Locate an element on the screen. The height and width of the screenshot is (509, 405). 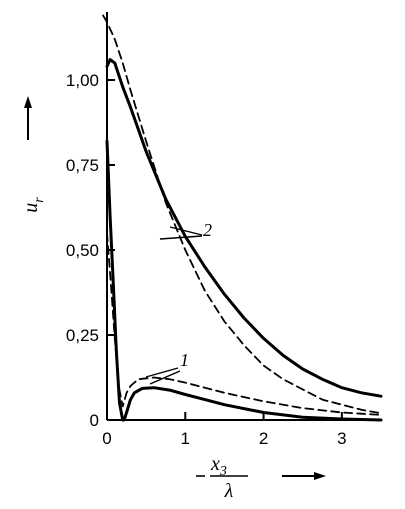
x-tick-label-0: 0 is located at coordinates (106, 438).